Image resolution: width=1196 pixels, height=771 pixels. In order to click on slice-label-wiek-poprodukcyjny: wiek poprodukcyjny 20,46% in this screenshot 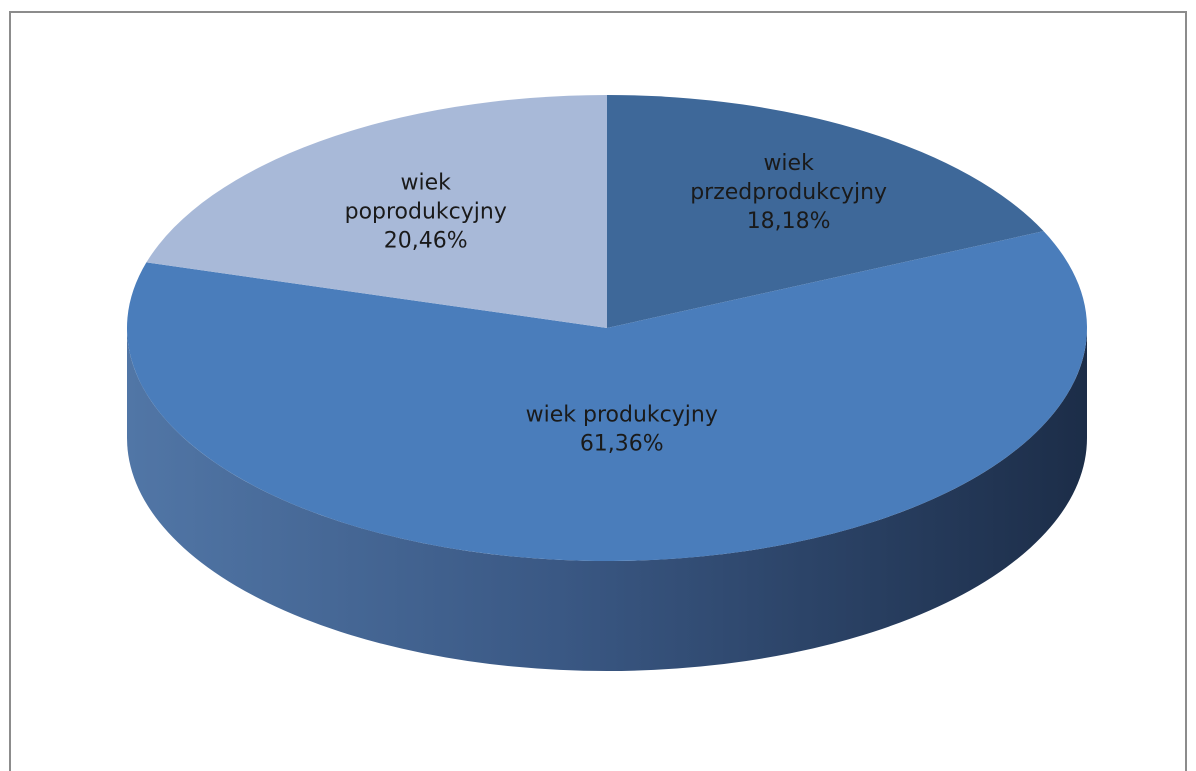, I will do `click(426, 212)`.